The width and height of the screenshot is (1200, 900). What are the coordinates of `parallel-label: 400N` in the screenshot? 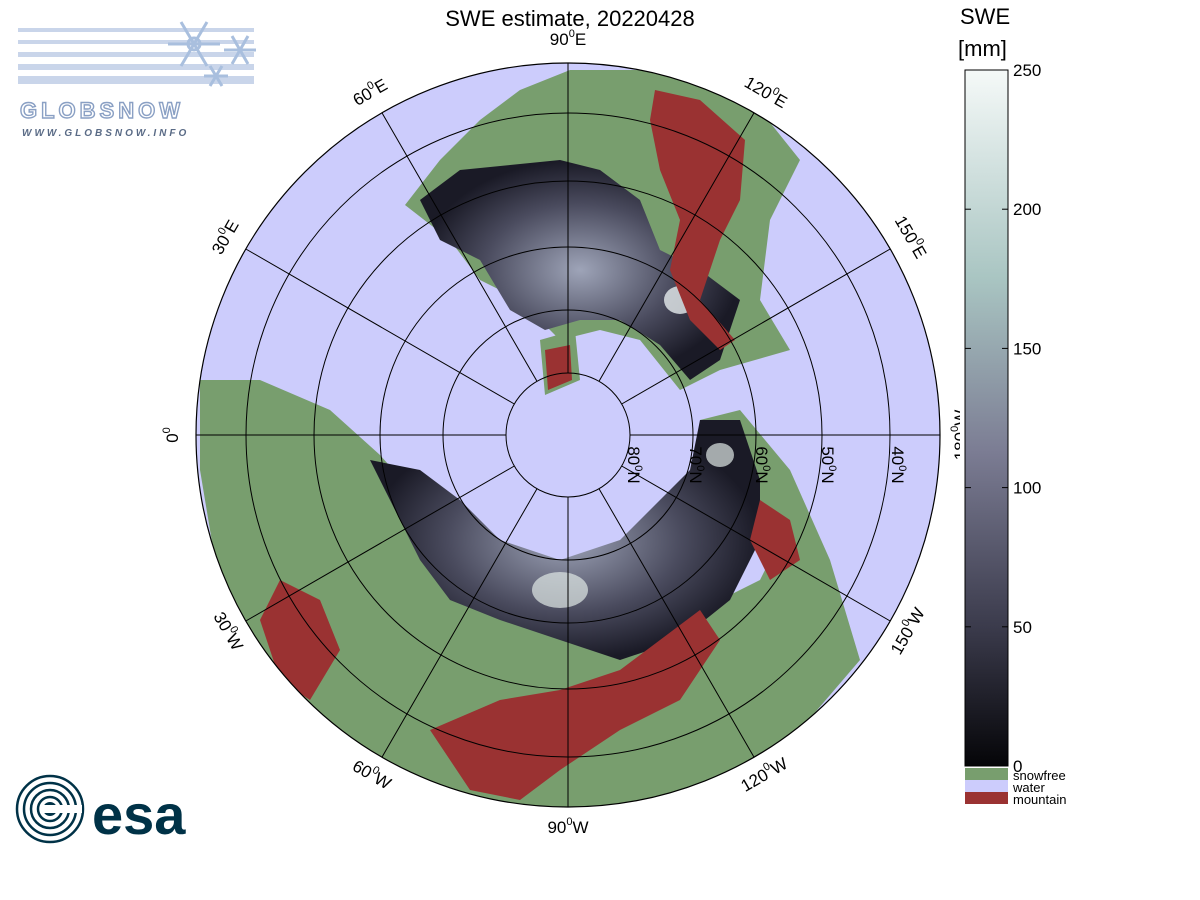 It's located at (898, 464).